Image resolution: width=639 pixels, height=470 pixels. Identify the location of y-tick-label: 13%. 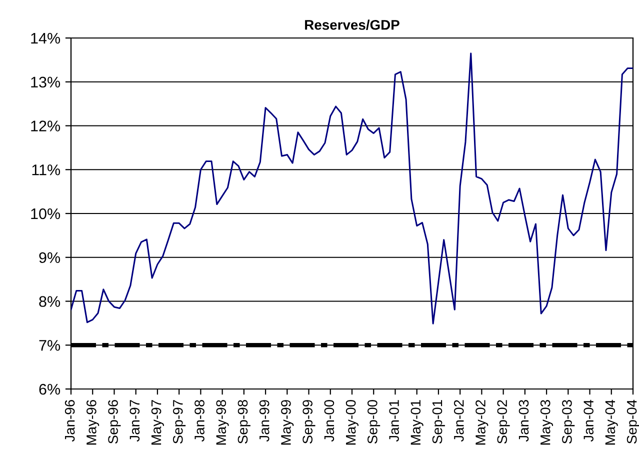
(45, 82).